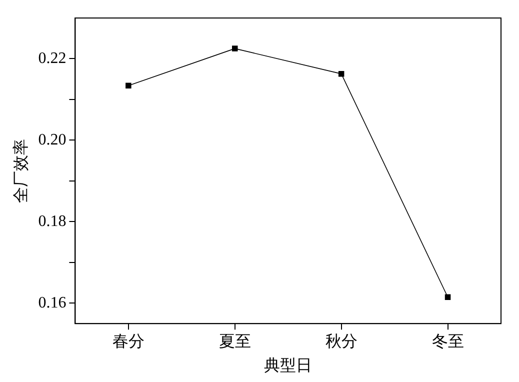  Describe the element at coordinates (52, 139) in the screenshot. I see `y-tick-label: 0.20` at that location.